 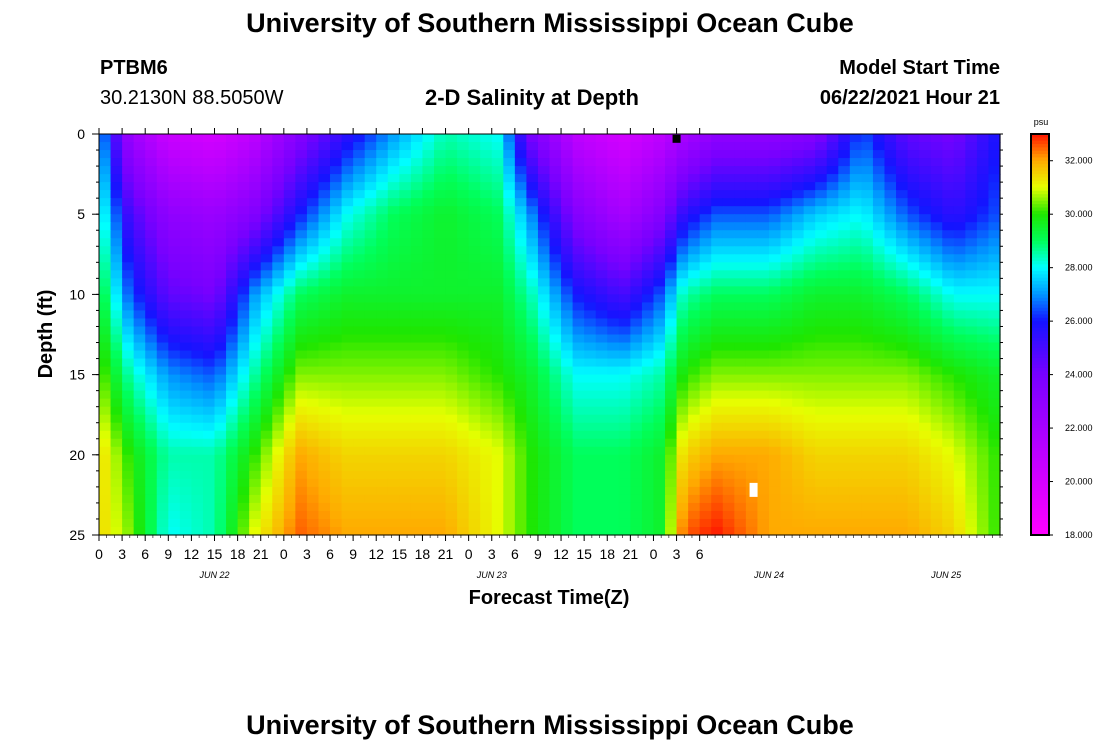 What do you see at coordinates (77, 455) in the screenshot?
I see `y-tick-label: 20` at bounding box center [77, 455].